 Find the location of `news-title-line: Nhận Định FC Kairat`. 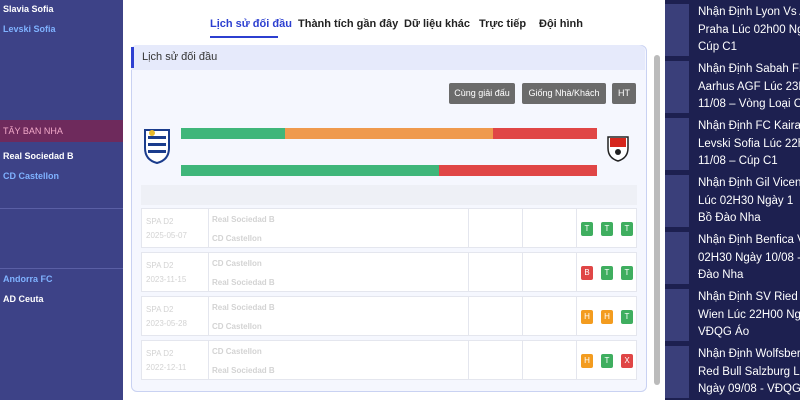

news-title-line: Nhận Định FC Kairat is located at coordinates (749, 126).